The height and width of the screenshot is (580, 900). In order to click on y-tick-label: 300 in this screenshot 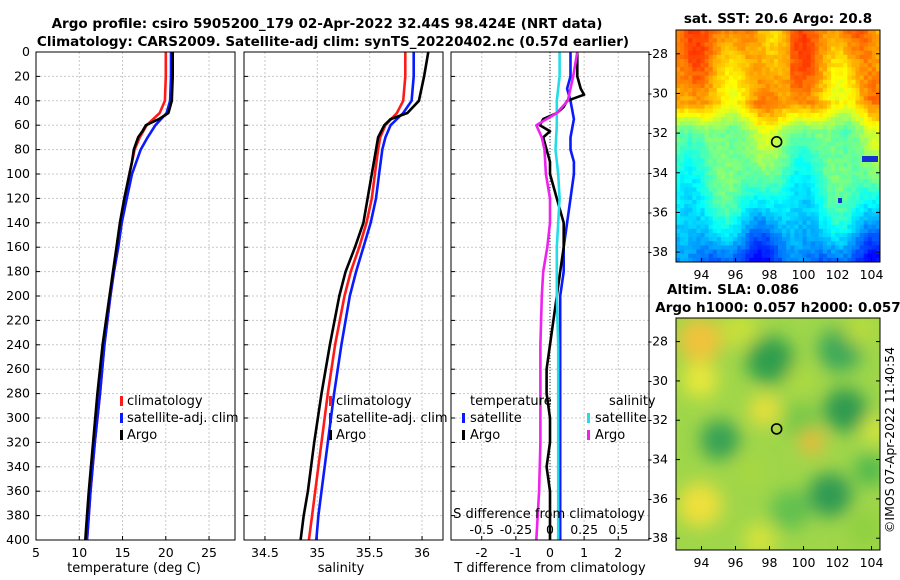, I will do `click(18, 417)`.